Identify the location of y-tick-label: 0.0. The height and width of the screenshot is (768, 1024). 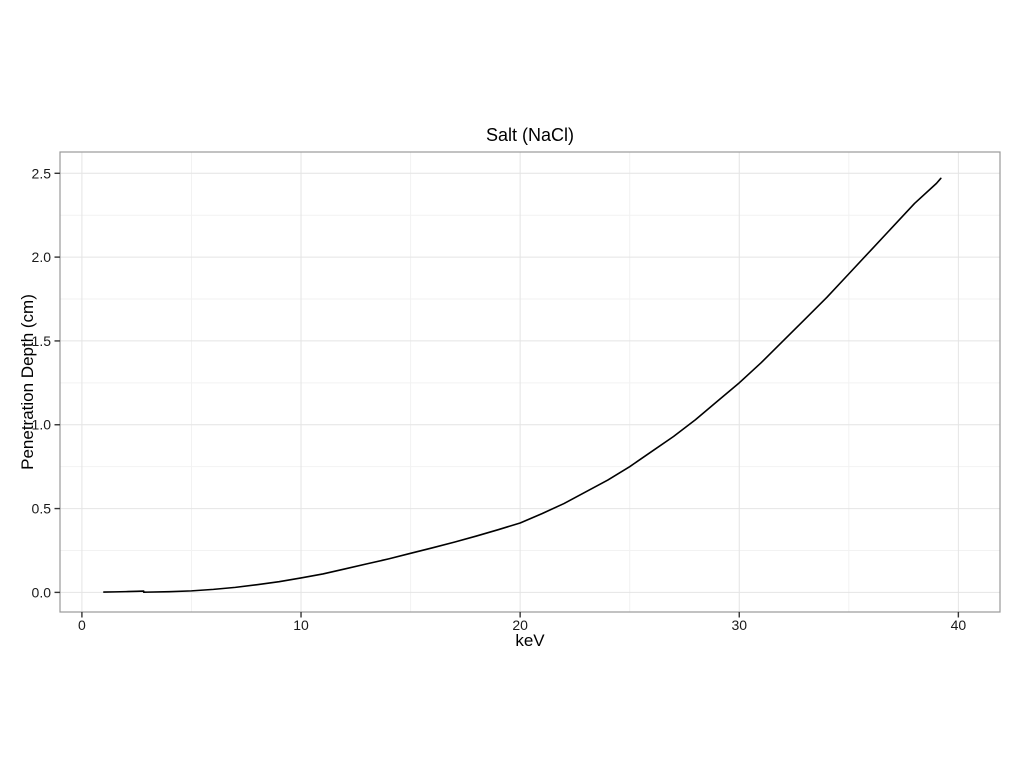
(42, 592).